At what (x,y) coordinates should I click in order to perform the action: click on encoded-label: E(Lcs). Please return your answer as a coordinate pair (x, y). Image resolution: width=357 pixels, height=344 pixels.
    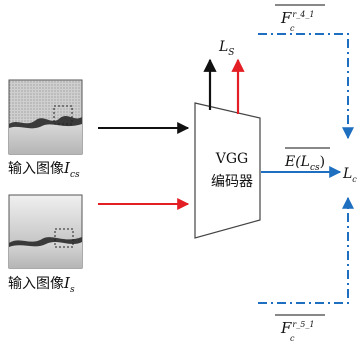
    Looking at the image, I should click on (305, 164).